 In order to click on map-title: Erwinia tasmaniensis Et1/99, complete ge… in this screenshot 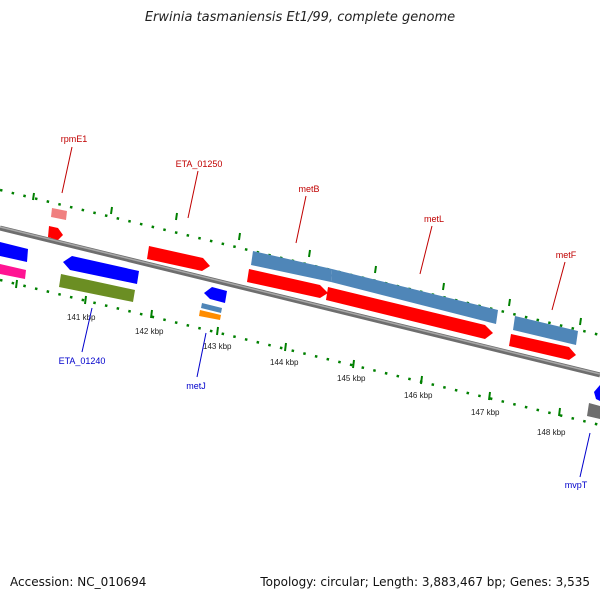, I will do `click(300, 17)`.